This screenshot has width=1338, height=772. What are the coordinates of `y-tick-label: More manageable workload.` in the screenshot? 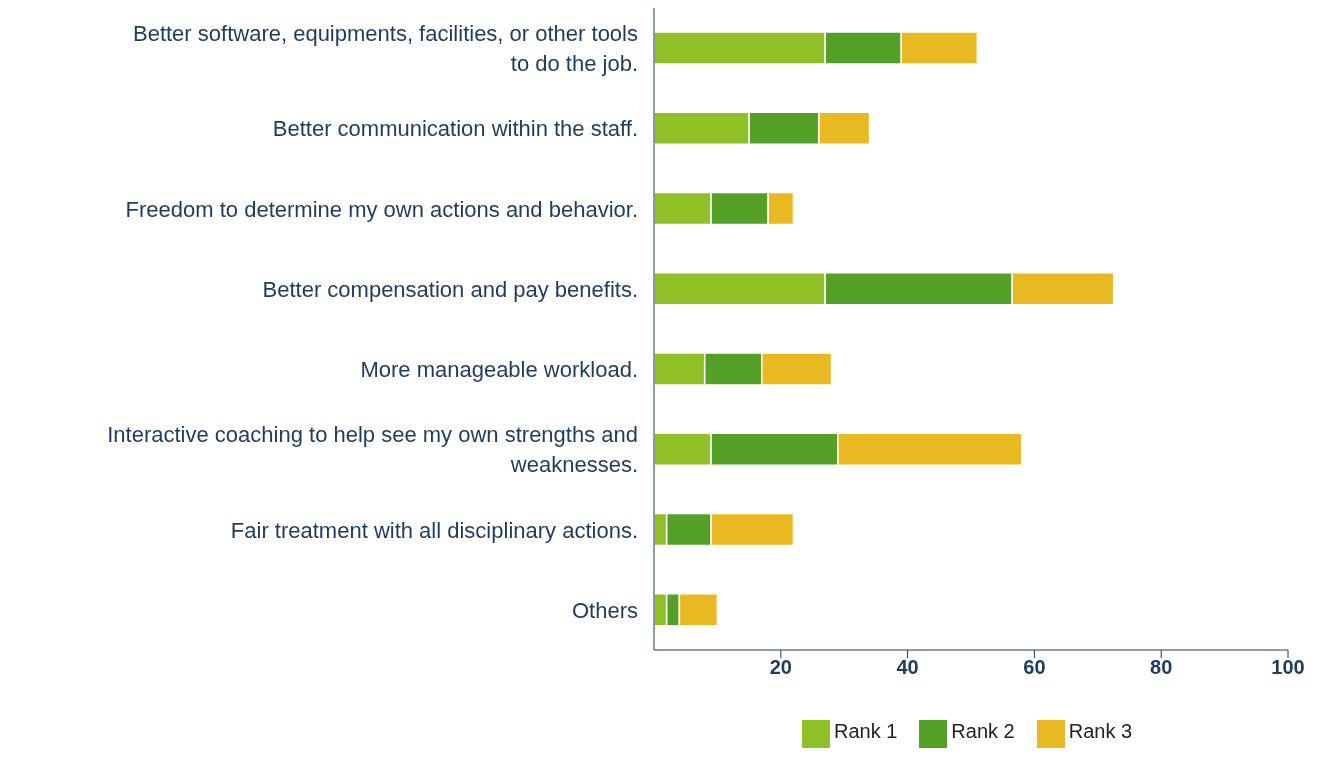 It's located at (499, 369).